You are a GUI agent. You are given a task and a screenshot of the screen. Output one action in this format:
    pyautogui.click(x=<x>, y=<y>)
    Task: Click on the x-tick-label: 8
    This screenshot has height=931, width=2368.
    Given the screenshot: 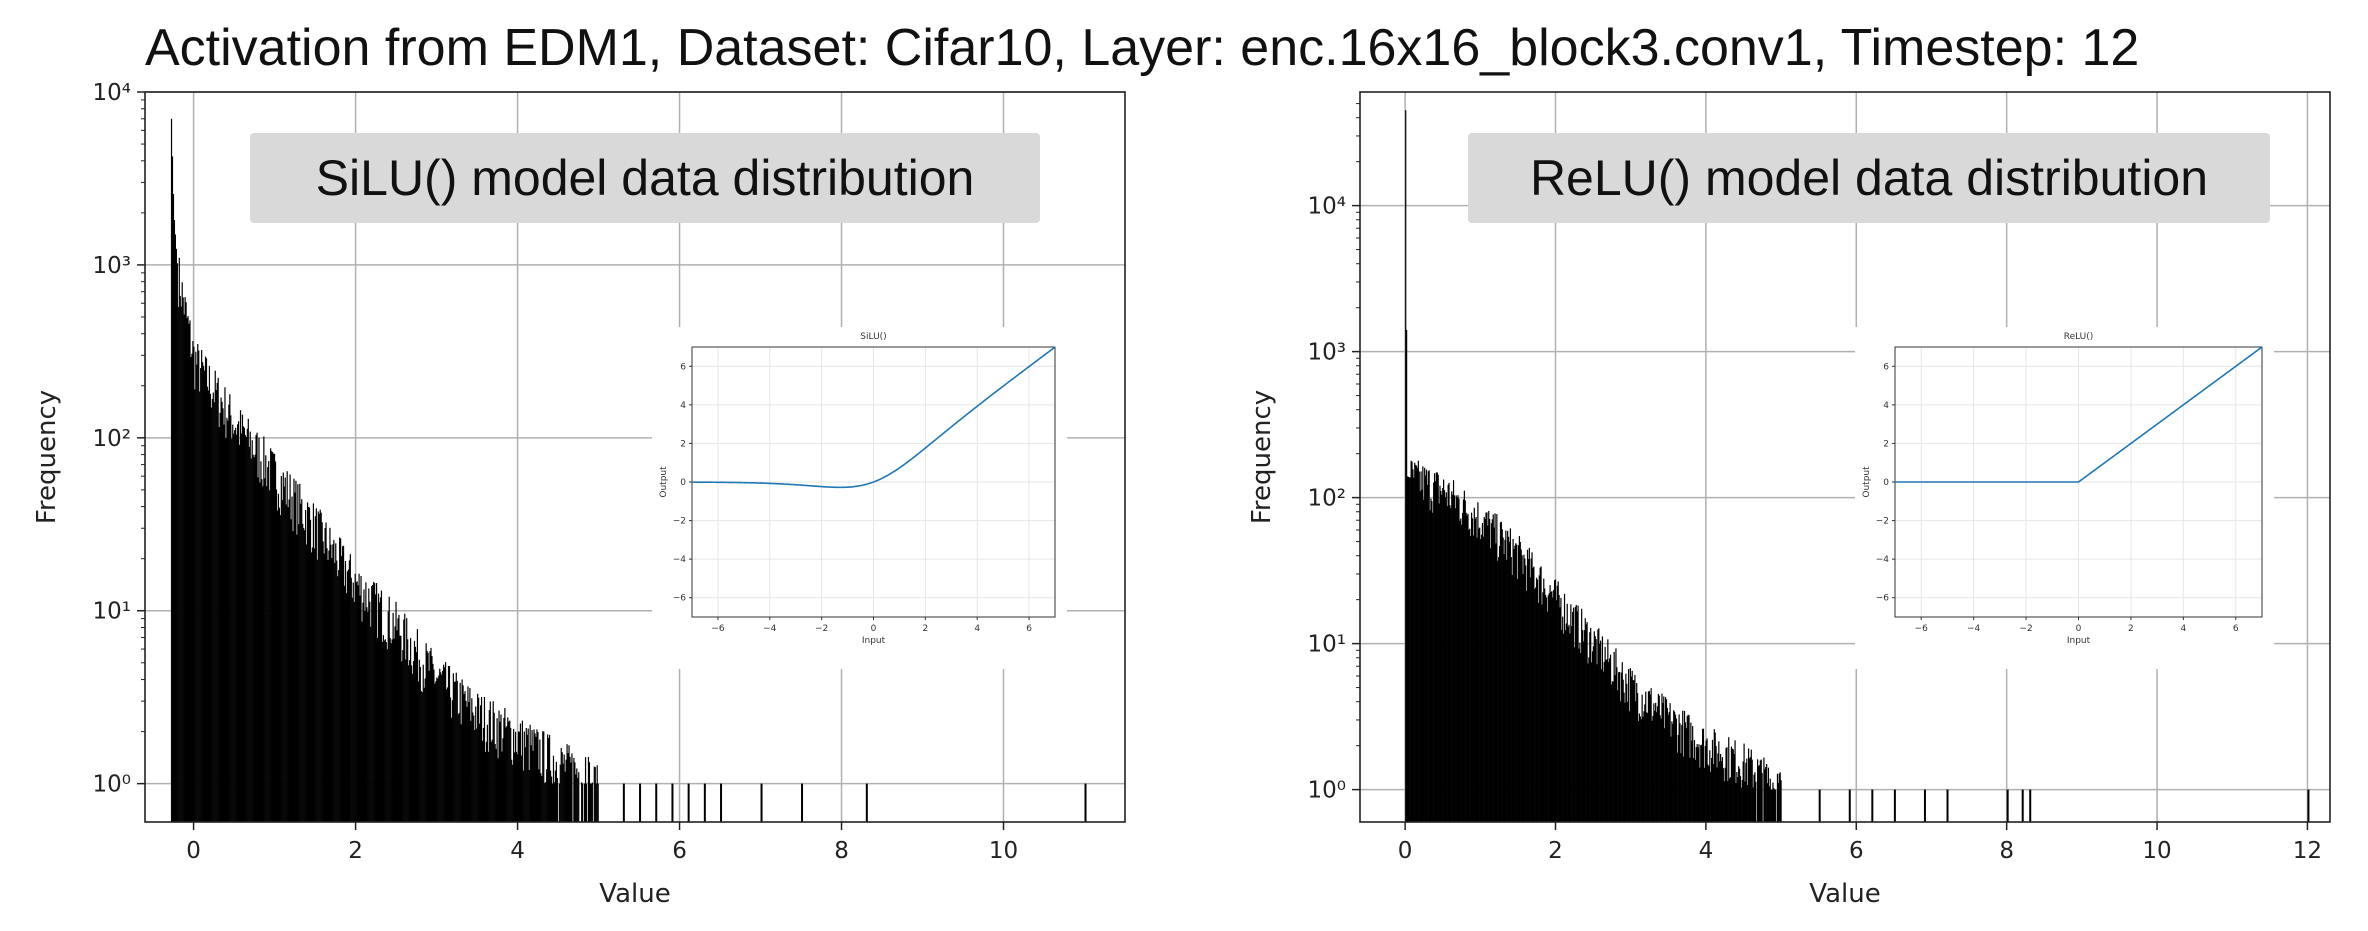 What is the action you would take?
    pyautogui.click(x=2006, y=851)
    